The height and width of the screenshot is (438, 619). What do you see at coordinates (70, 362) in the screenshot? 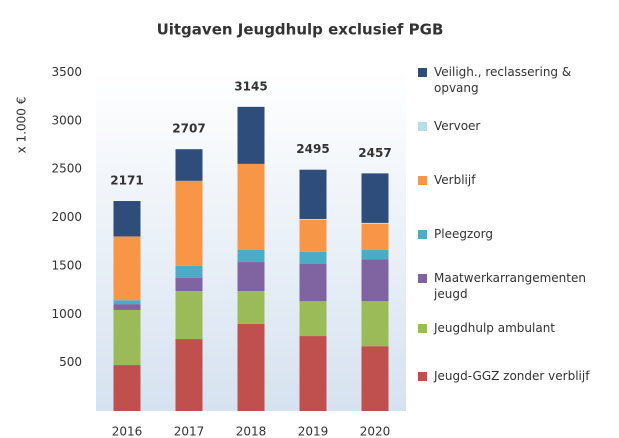
I see `y-tick-label: 500` at bounding box center [70, 362].